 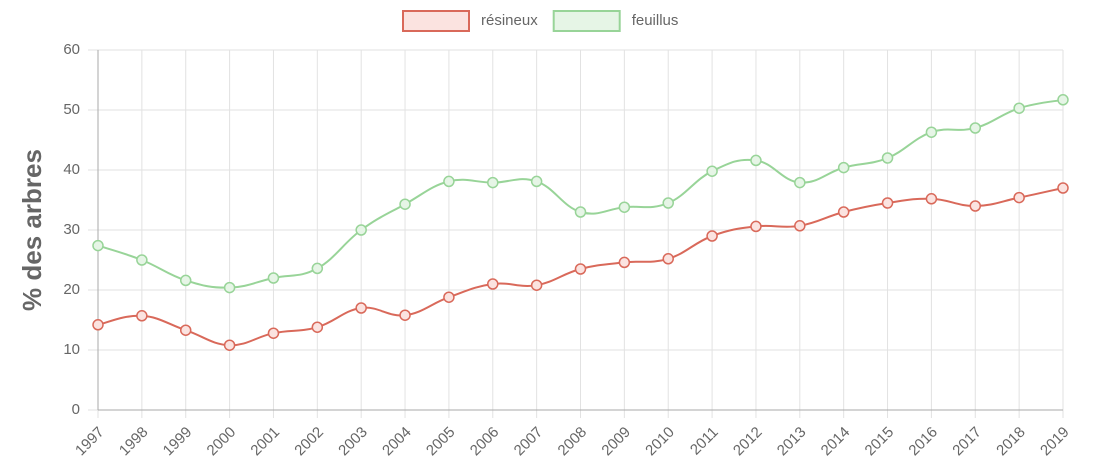 What do you see at coordinates (967, 442) in the screenshot?
I see `x-tick-label: 2017` at bounding box center [967, 442].